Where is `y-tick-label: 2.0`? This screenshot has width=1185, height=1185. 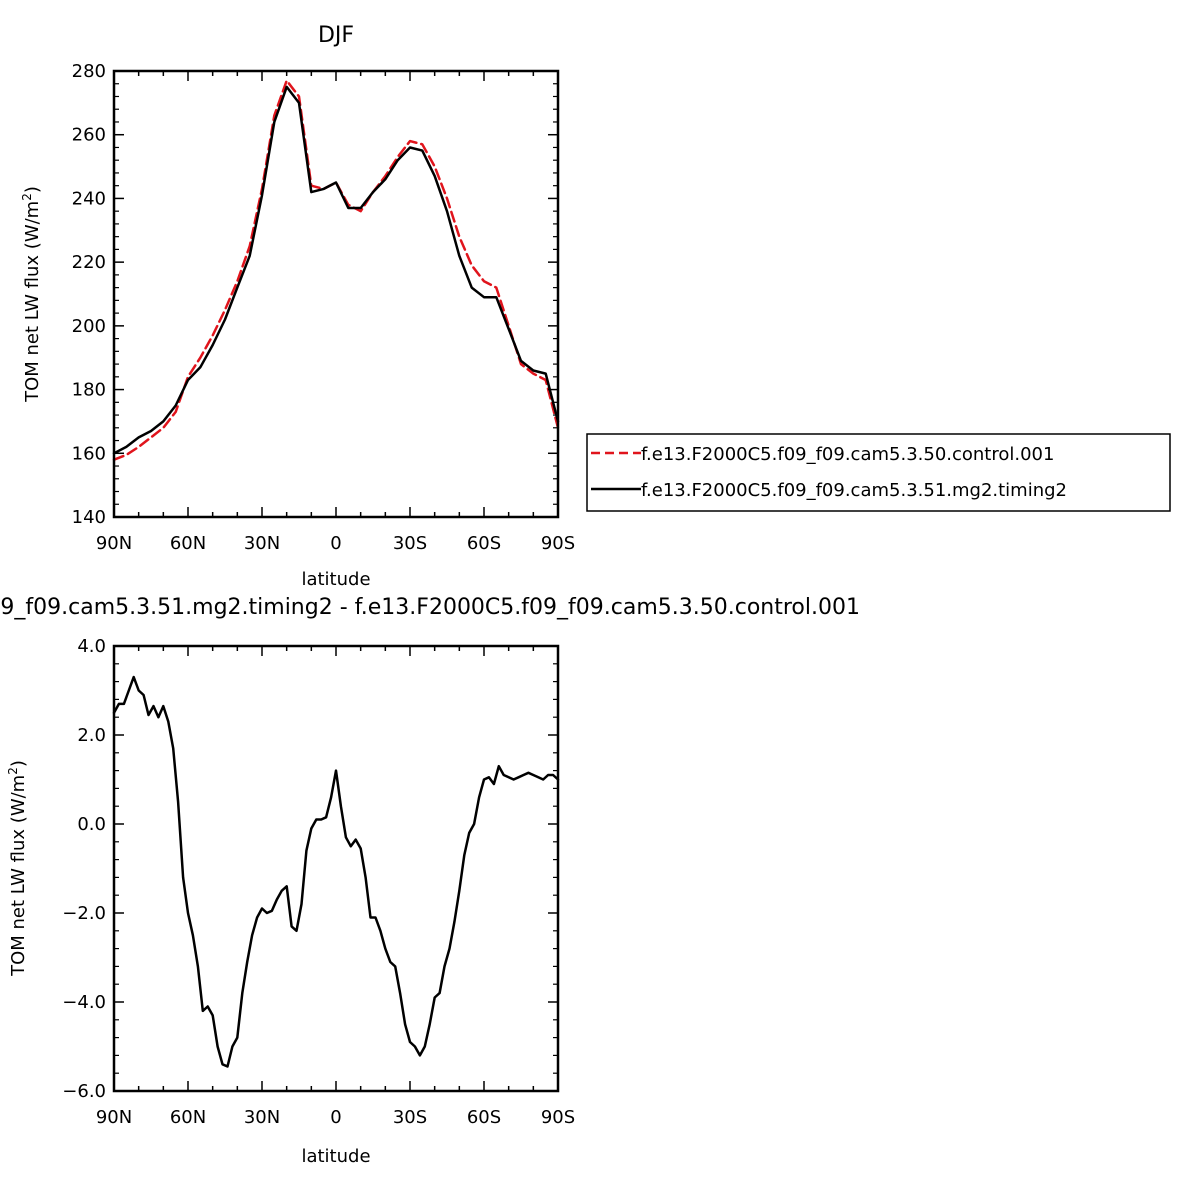
y-tick-label: 2.0 is located at coordinates (91, 735).